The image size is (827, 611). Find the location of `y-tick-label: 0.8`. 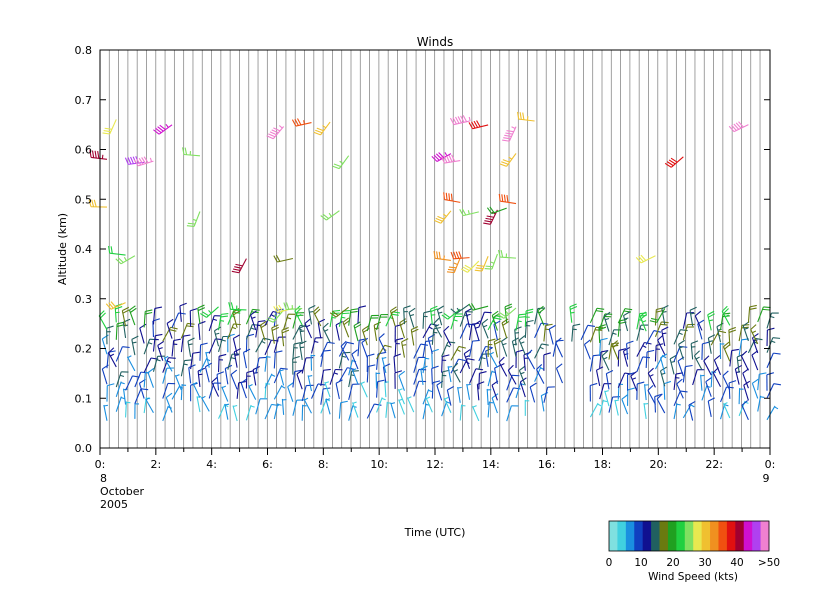

y-tick-label: 0.8 is located at coordinates (84, 50).